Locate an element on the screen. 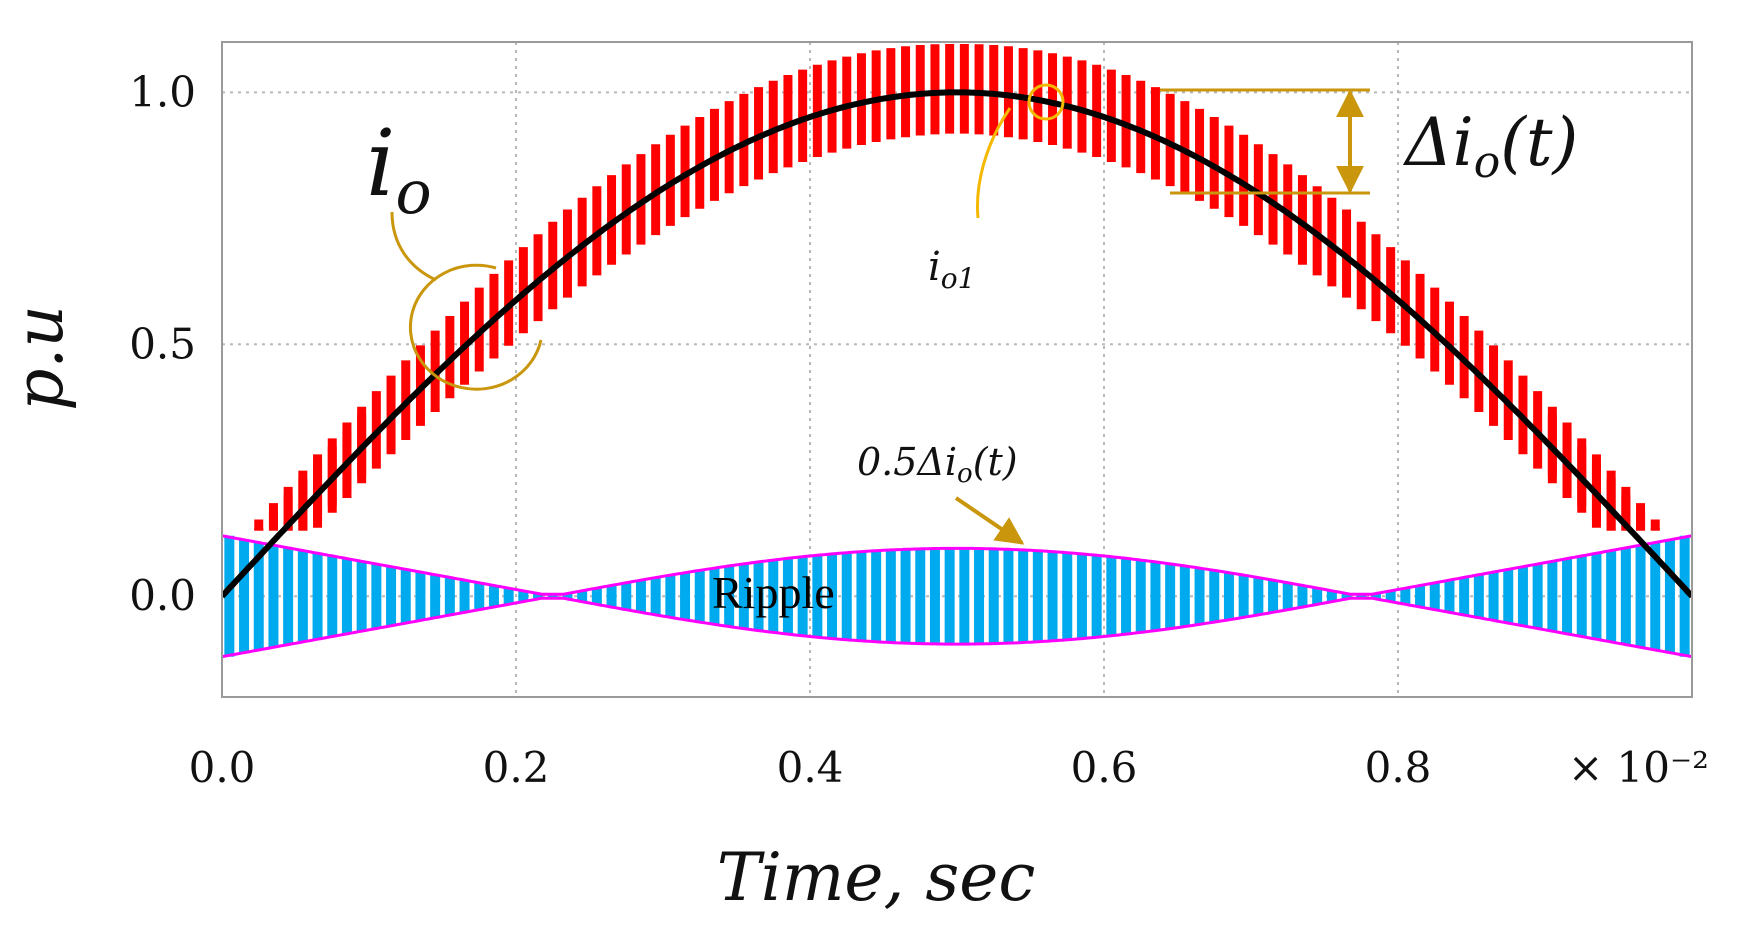 This screenshot has width=1751, height=930. y-tick-labels: 0.0 0.5 1.0 is located at coordinates (162, 343).